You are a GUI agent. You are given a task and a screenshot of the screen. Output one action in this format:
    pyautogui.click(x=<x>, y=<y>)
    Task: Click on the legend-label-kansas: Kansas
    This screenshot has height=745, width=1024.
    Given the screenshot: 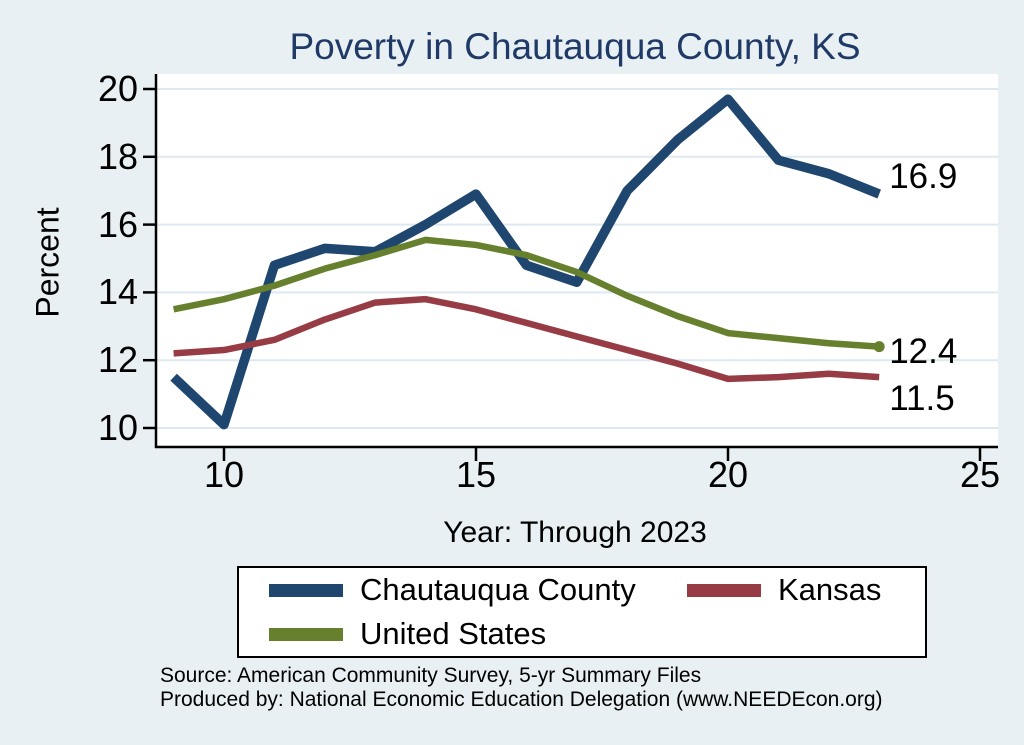 What is the action you would take?
    pyautogui.click(x=830, y=589)
    